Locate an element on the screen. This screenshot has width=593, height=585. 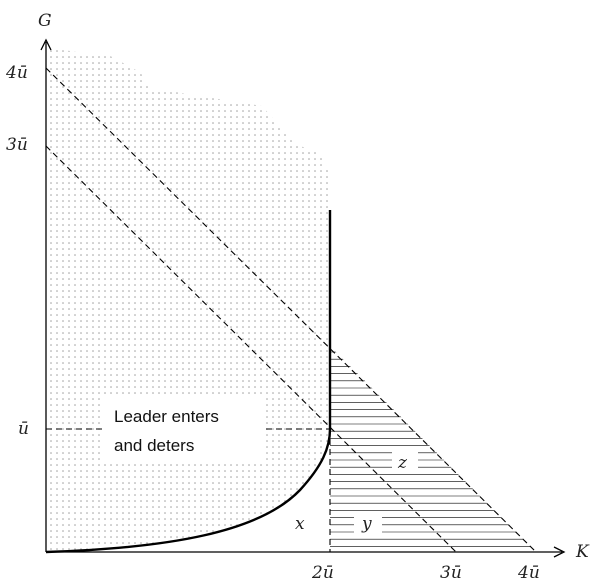
x-tick-3ubar: 3ū is located at coordinates (451, 573).